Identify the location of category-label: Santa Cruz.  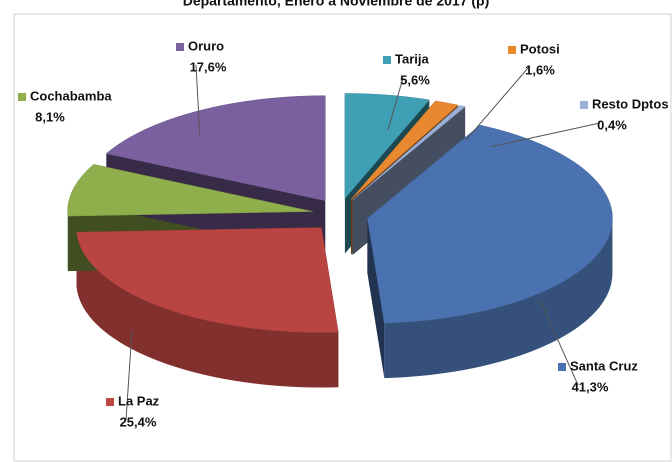
(604, 365).